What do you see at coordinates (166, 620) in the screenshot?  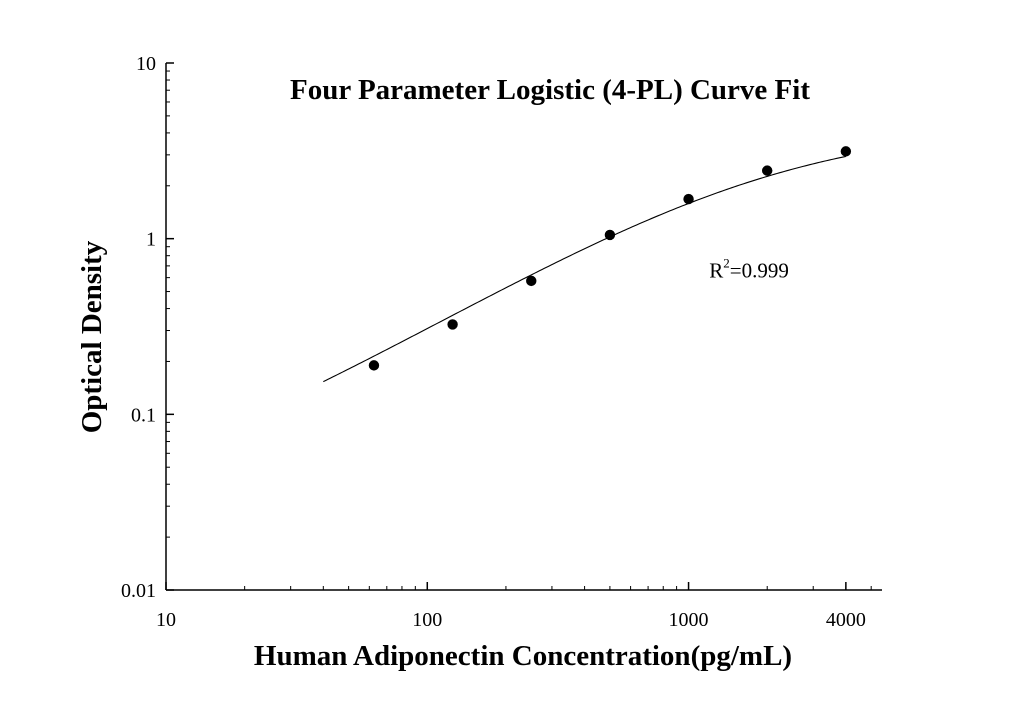 I see `x-tick-label: 10` at bounding box center [166, 620].